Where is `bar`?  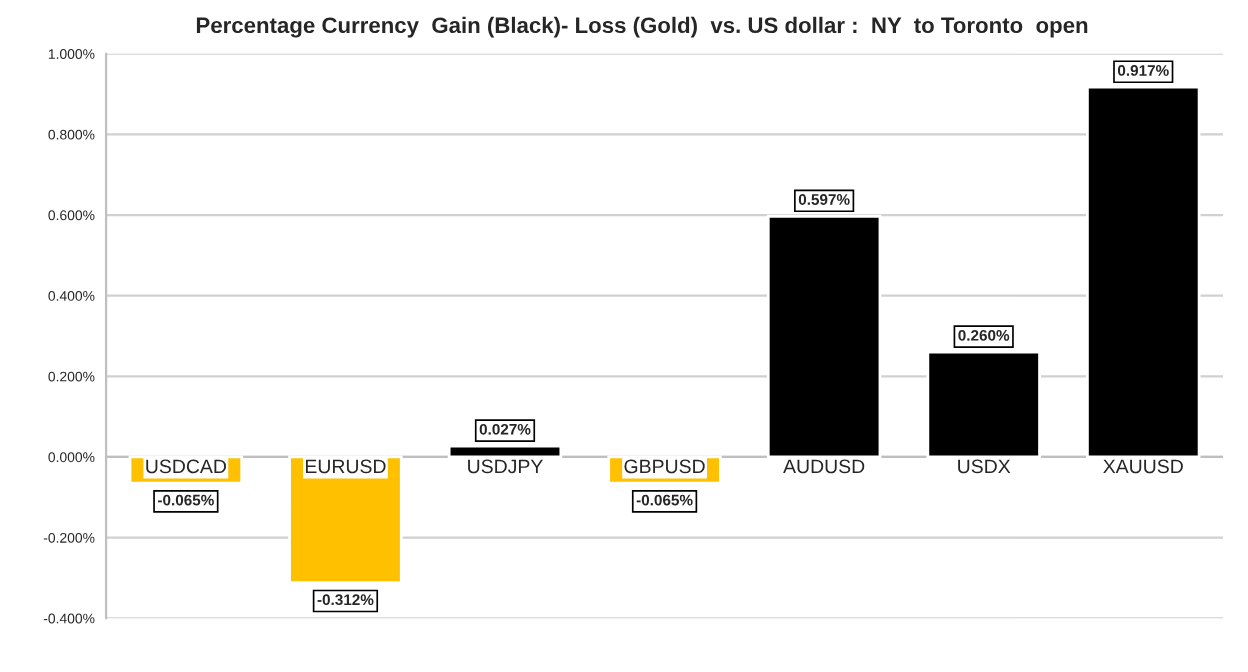
bar is located at coordinates (345, 520).